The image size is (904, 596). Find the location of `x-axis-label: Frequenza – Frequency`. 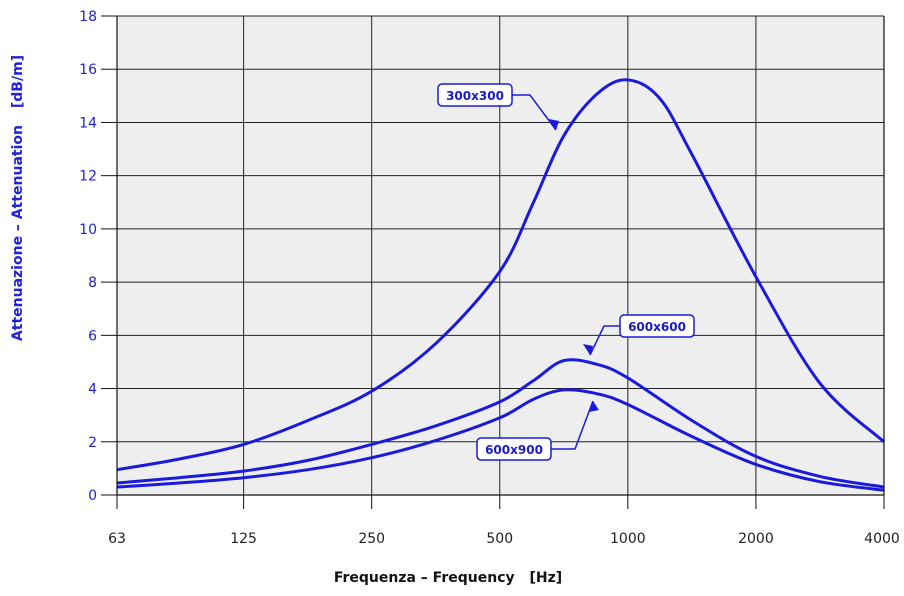

x-axis-label: Frequenza – Frequency is located at coordinates (424, 578).